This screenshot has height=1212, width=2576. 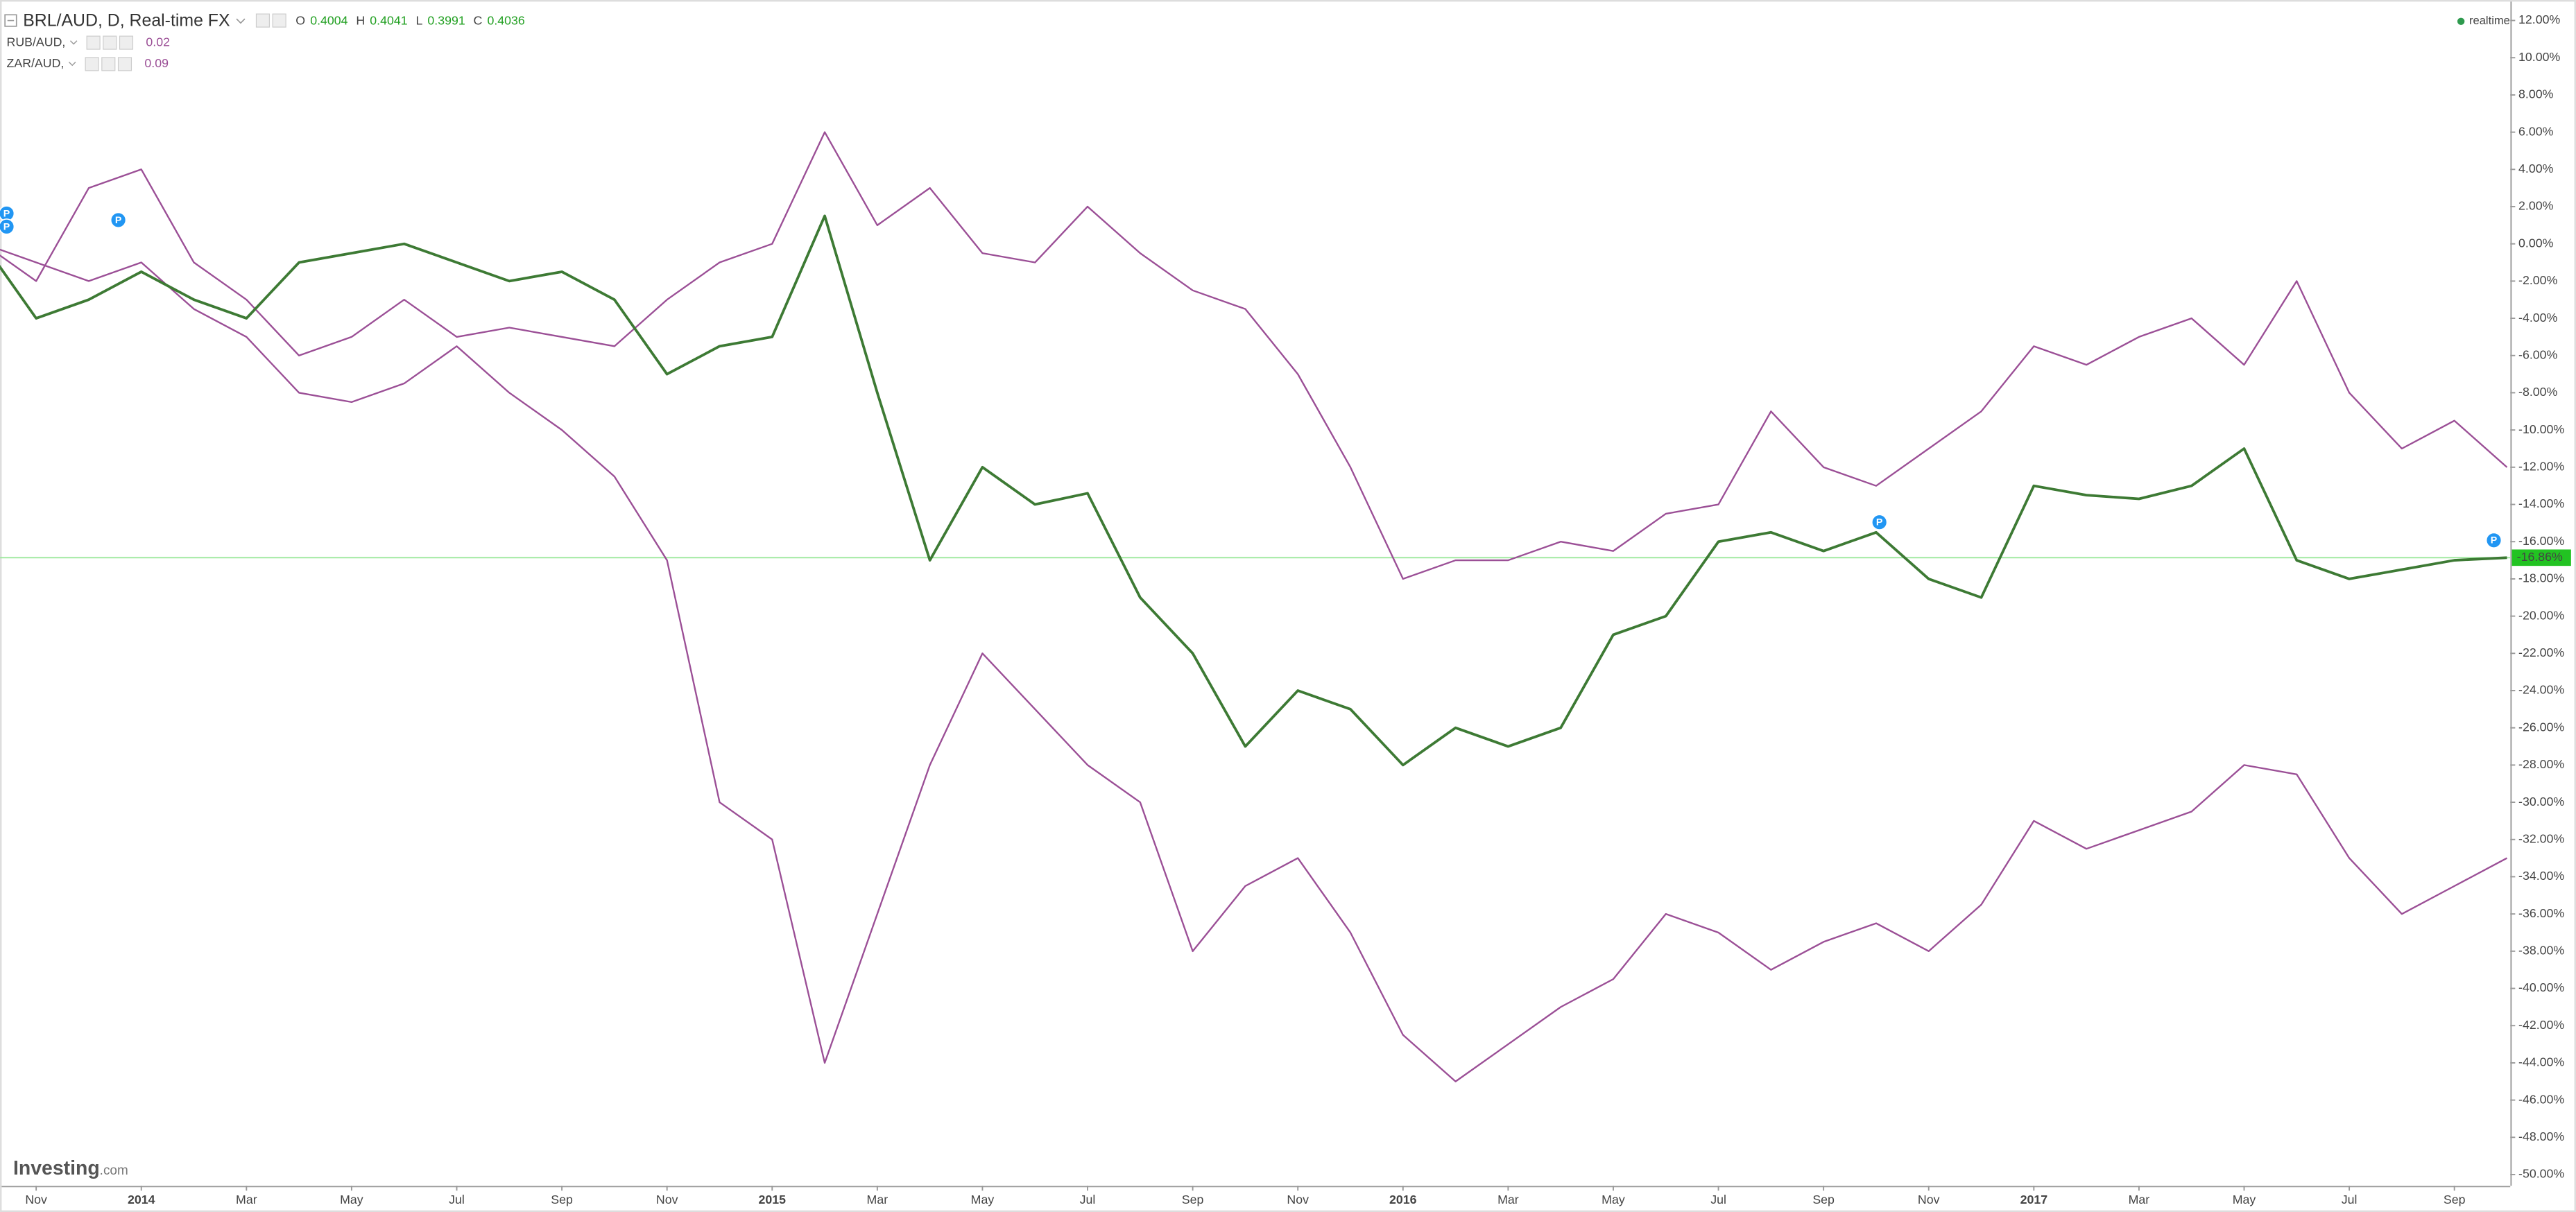 What do you see at coordinates (2541, 764) in the screenshot?
I see `y-tick-label: -28.00%` at bounding box center [2541, 764].